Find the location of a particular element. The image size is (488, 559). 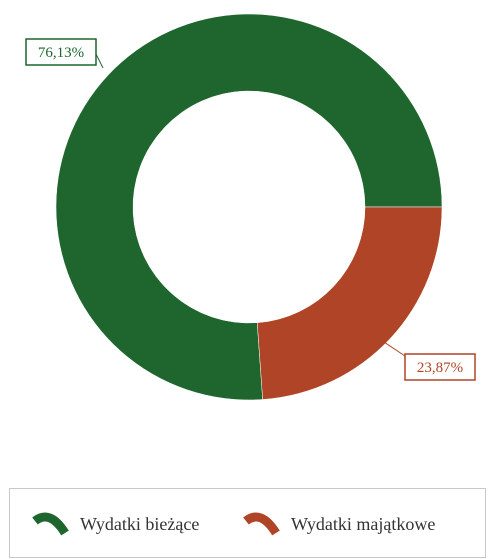

data-label-connector is located at coordinates (391, 347).